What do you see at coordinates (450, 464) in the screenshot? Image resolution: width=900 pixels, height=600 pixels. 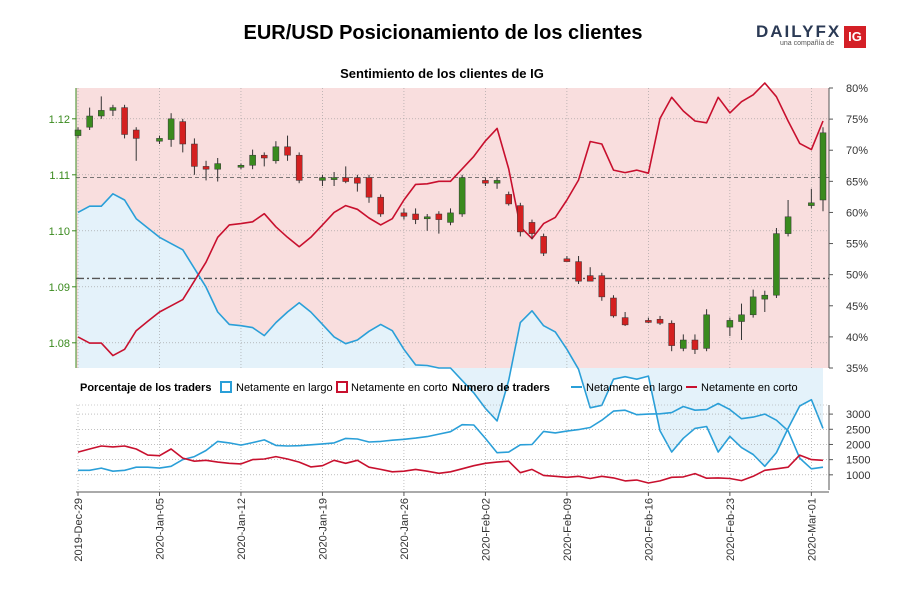 I see `series-line-num-short` at bounding box center [450, 464].